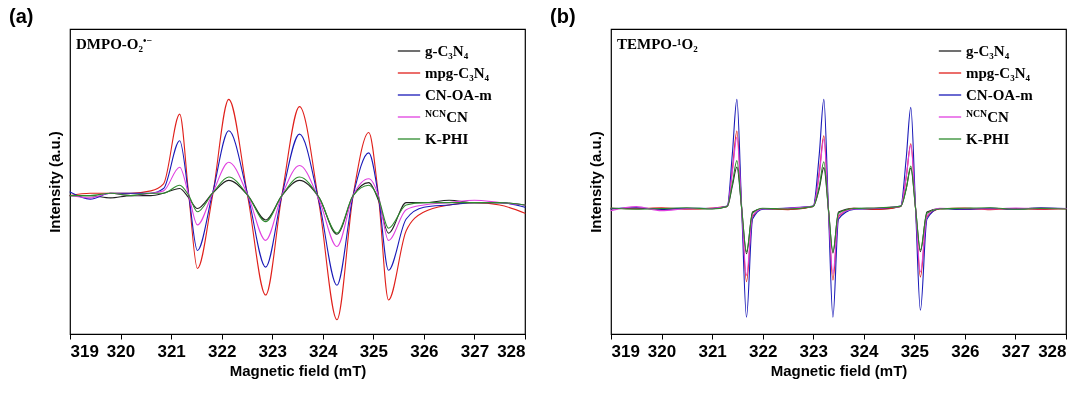 The image size is (1091, 420). What do you see at coordinates (114, 43) in the screenshot?
I see `text: DMPO-O₂$^{•−}$` at bounding box center [114, 43].